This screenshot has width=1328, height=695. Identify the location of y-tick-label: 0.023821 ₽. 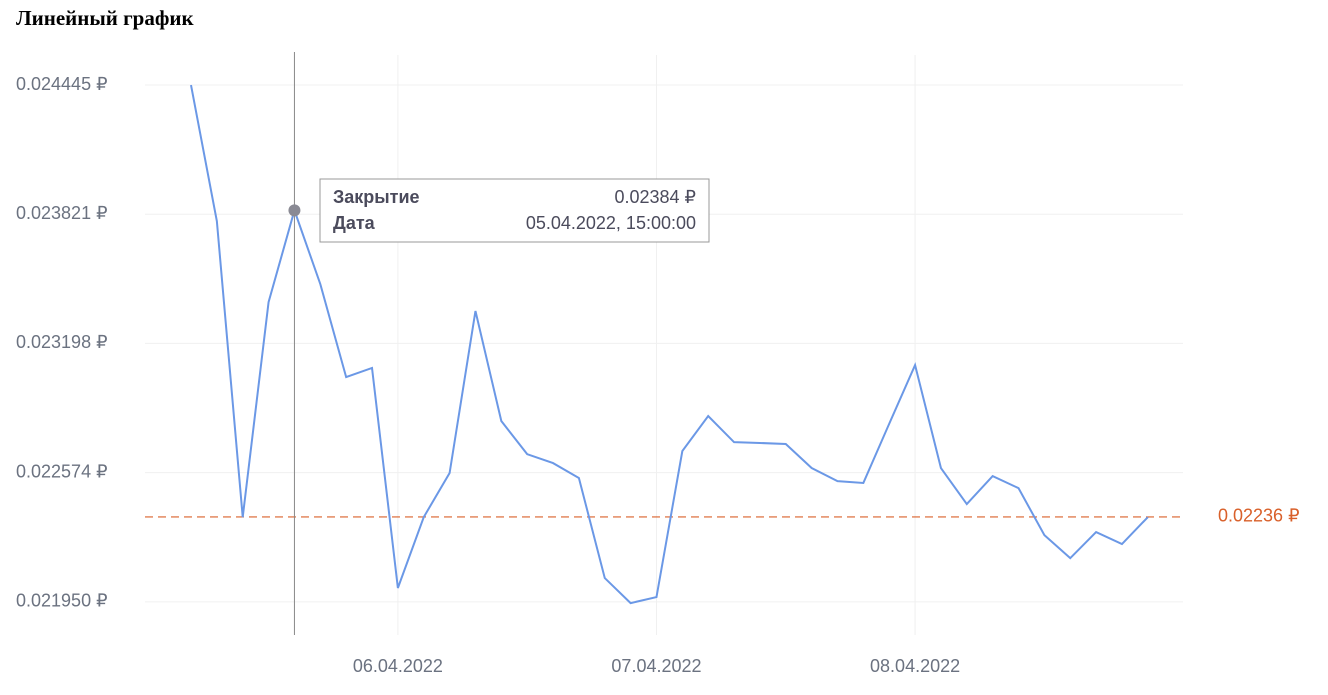
(62, 213).